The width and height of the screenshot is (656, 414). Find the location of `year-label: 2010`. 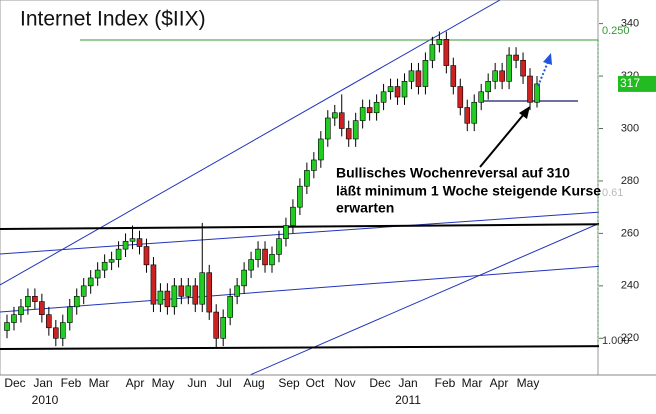

year-label: 2010 is located at coordinates (45, 400).